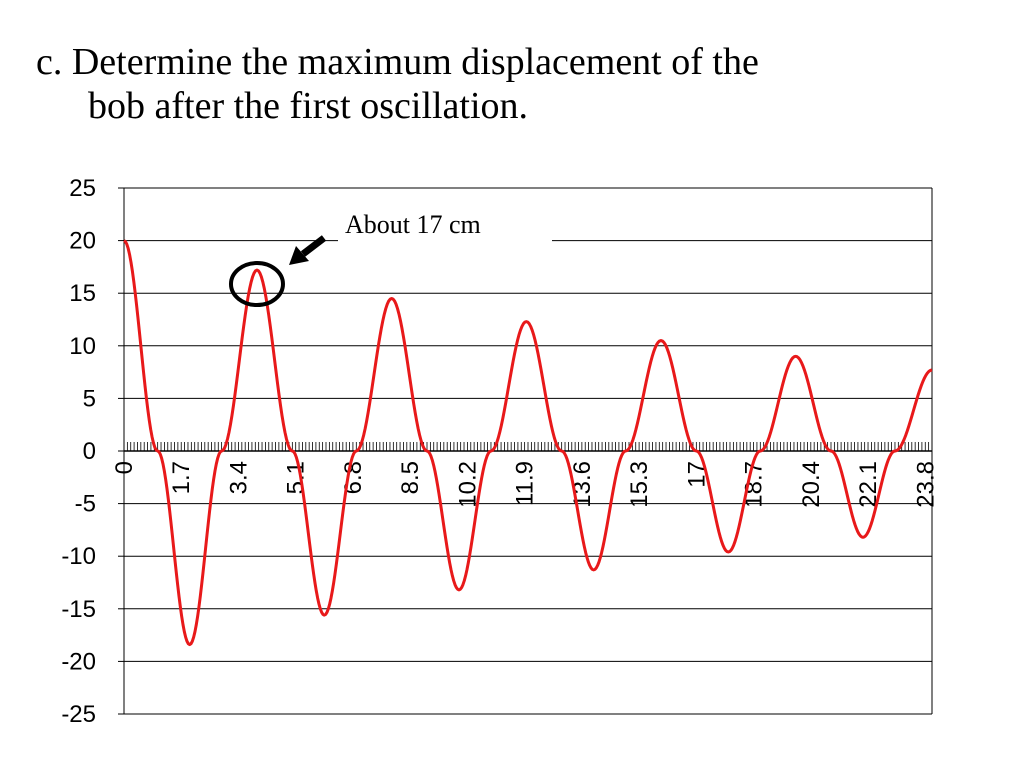  I want to click on annotation-circle, so click(256, 284).